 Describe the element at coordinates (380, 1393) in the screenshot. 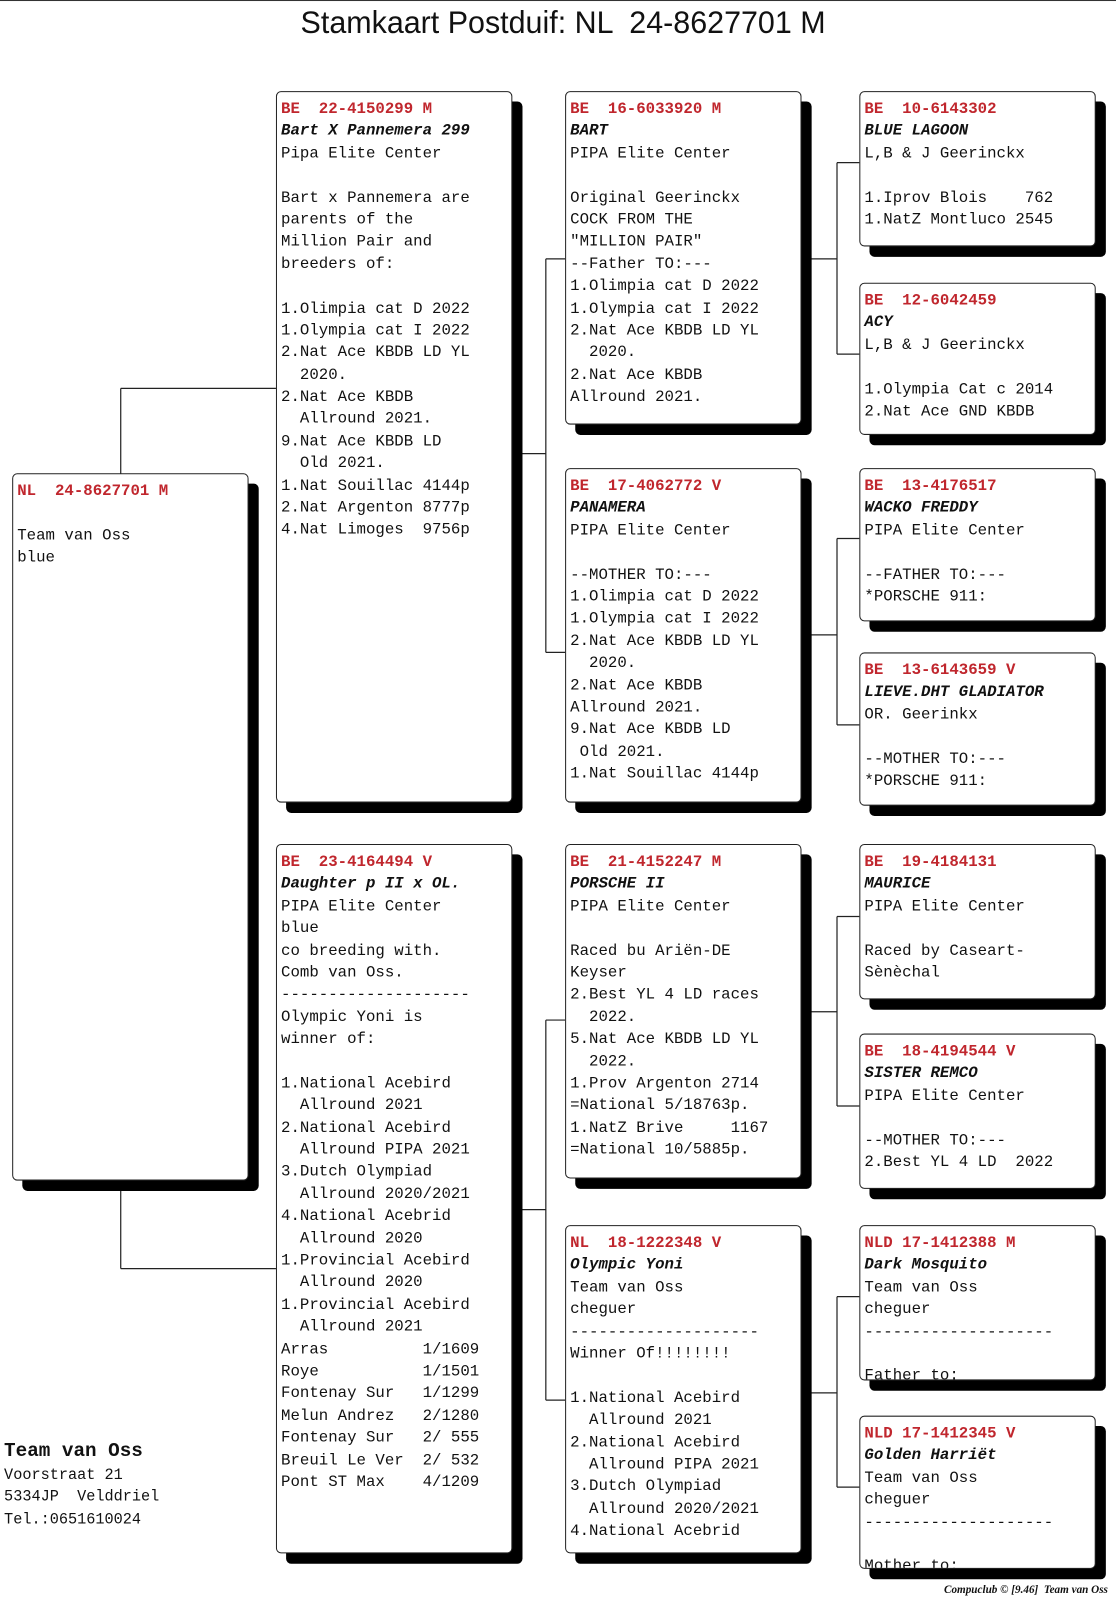

I see `info-line: Fontenay Sur 1/1299` at that location.